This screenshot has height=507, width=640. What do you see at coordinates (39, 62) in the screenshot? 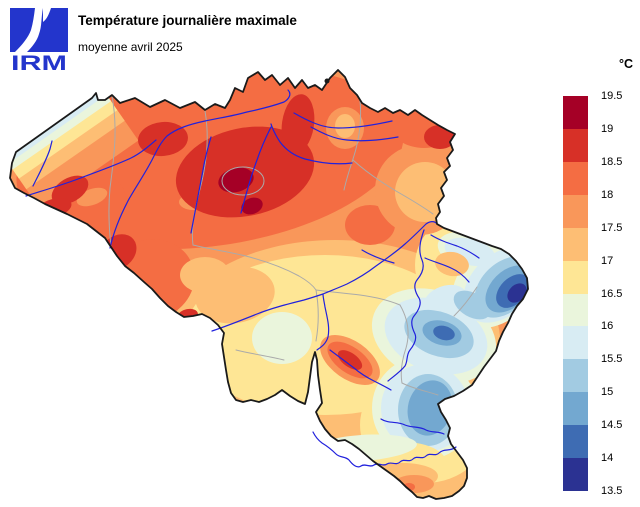
I see `irm-logo-text: IRM` at bounding box center [39, 62].